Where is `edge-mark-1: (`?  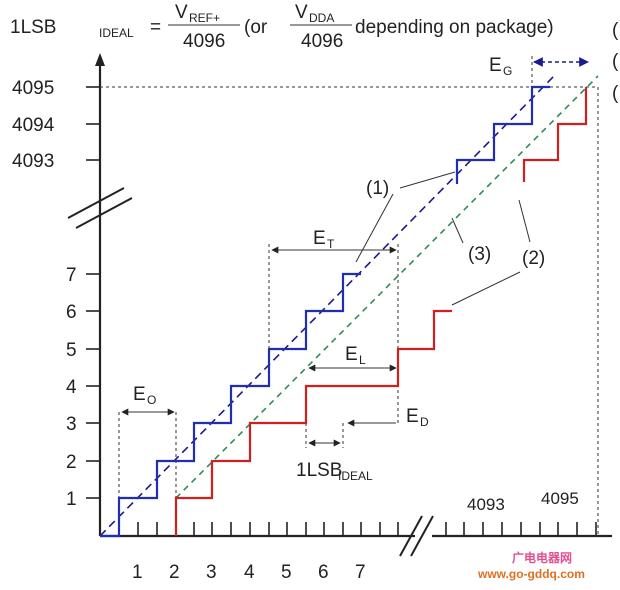
edge-mark-1: ( is located at coordinates (615, 30).